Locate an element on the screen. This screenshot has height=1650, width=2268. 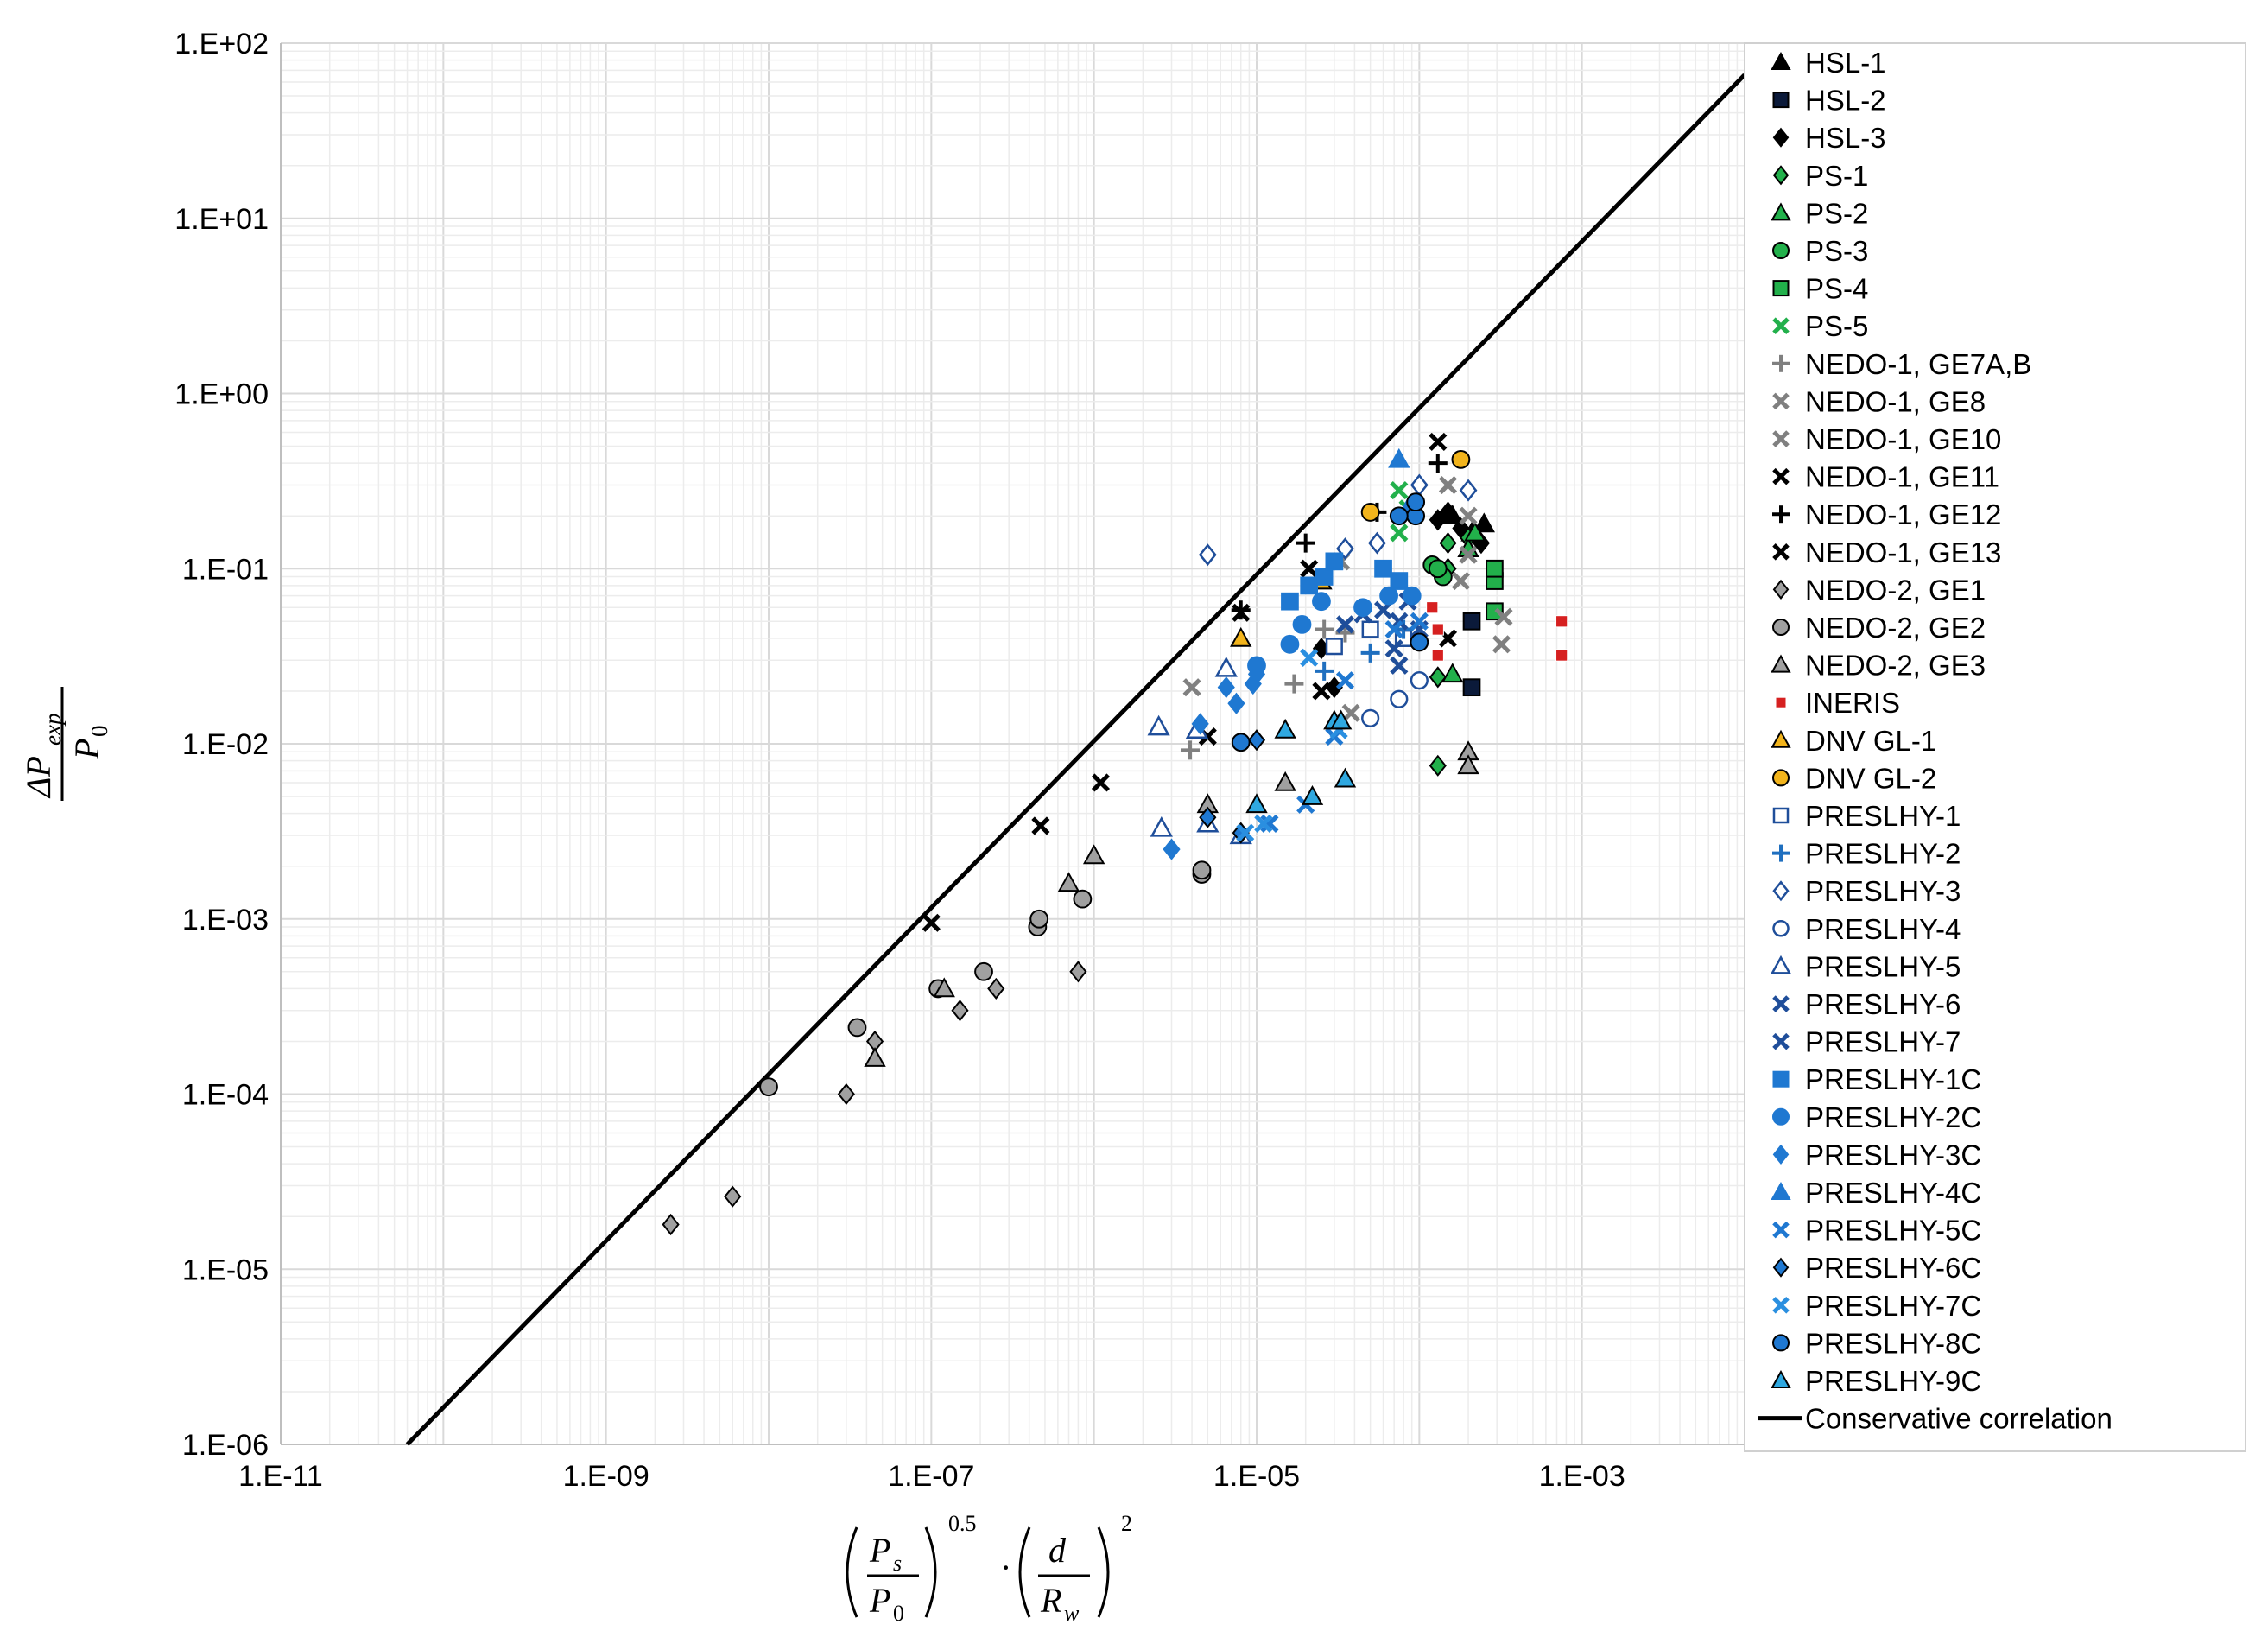
x-label-ps: P is located at coordinates (879, 1550).